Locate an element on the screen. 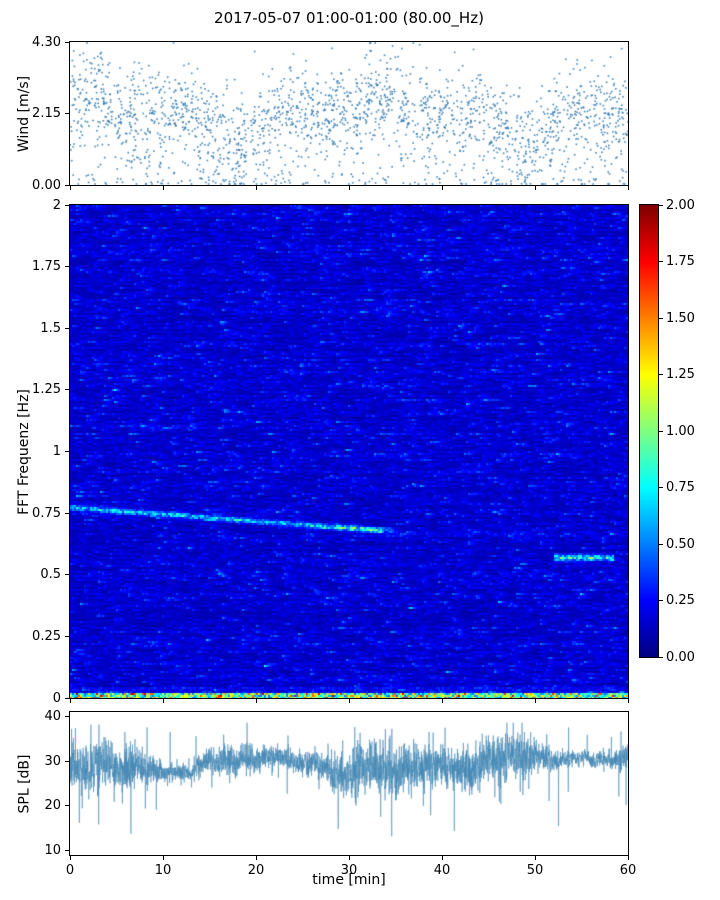  colorbar-tick-label: 1.50 is located at coordinates (680, 318).